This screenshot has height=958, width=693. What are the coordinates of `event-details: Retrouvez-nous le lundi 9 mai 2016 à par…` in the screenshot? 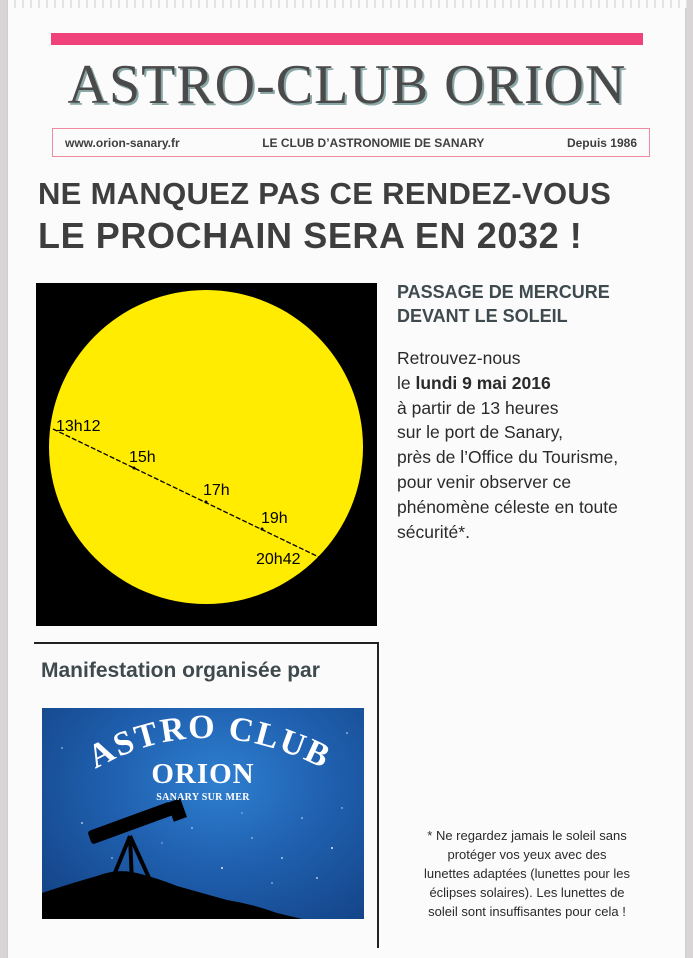 It's located at (532, 445).